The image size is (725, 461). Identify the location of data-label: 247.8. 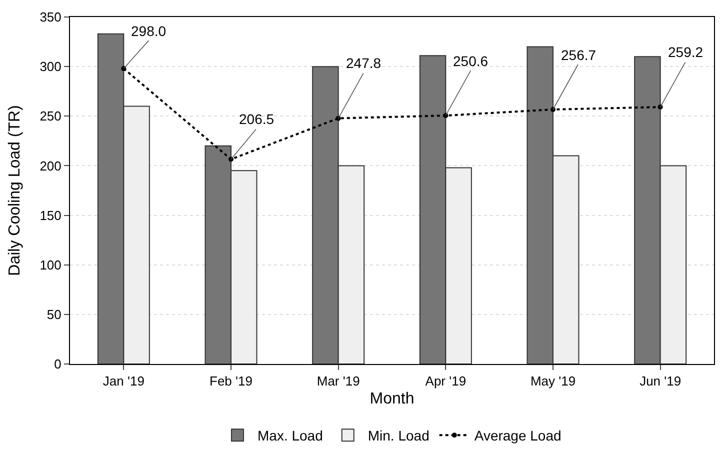
(364, 63).